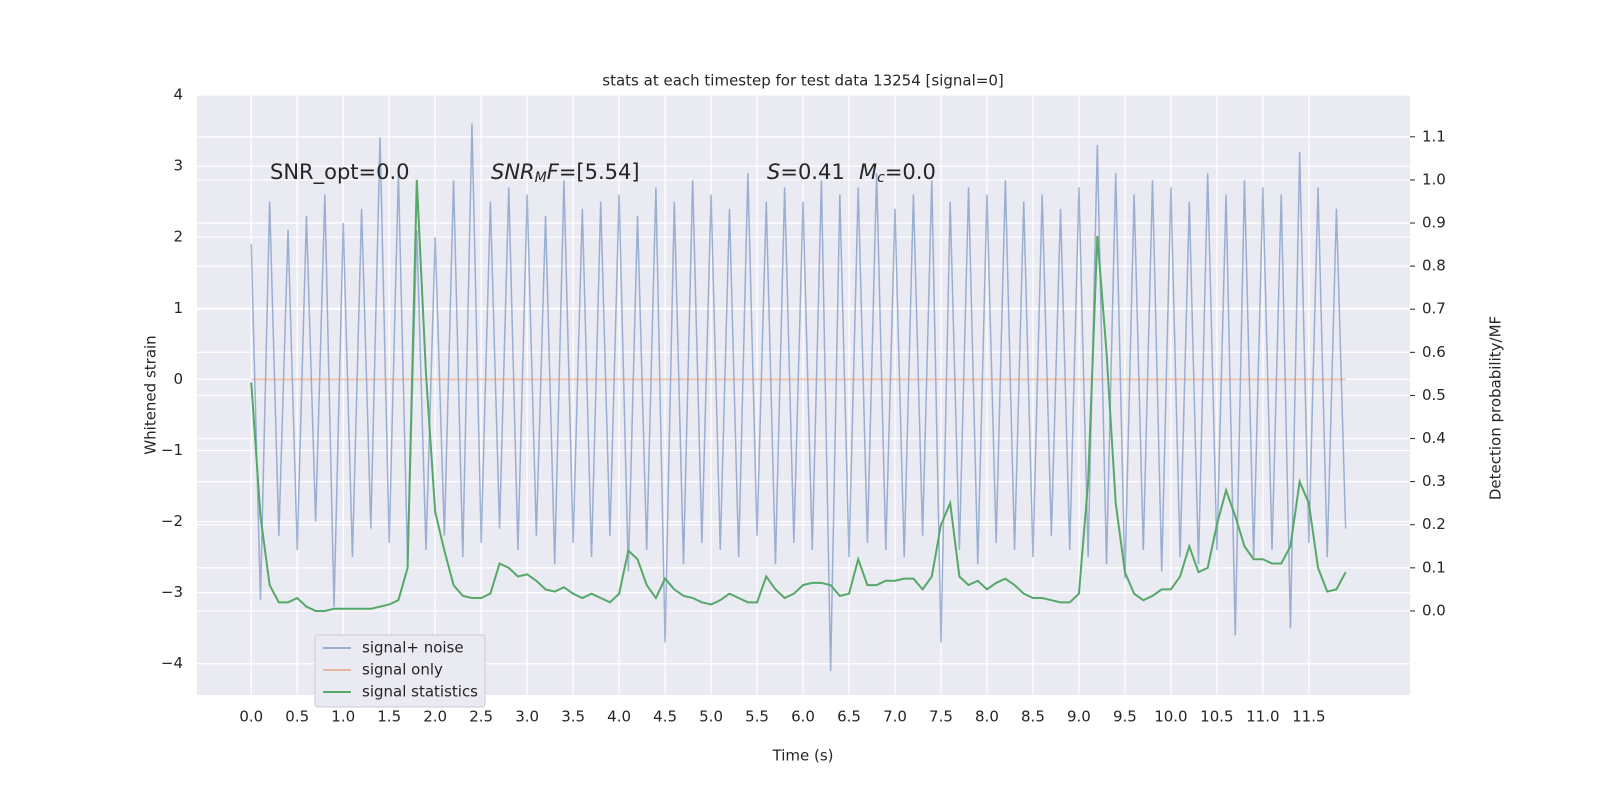 Image resolution: width=1600 pixels, height=800 pixels. I want to click on y-tick-label: 0, so click(178, 379).